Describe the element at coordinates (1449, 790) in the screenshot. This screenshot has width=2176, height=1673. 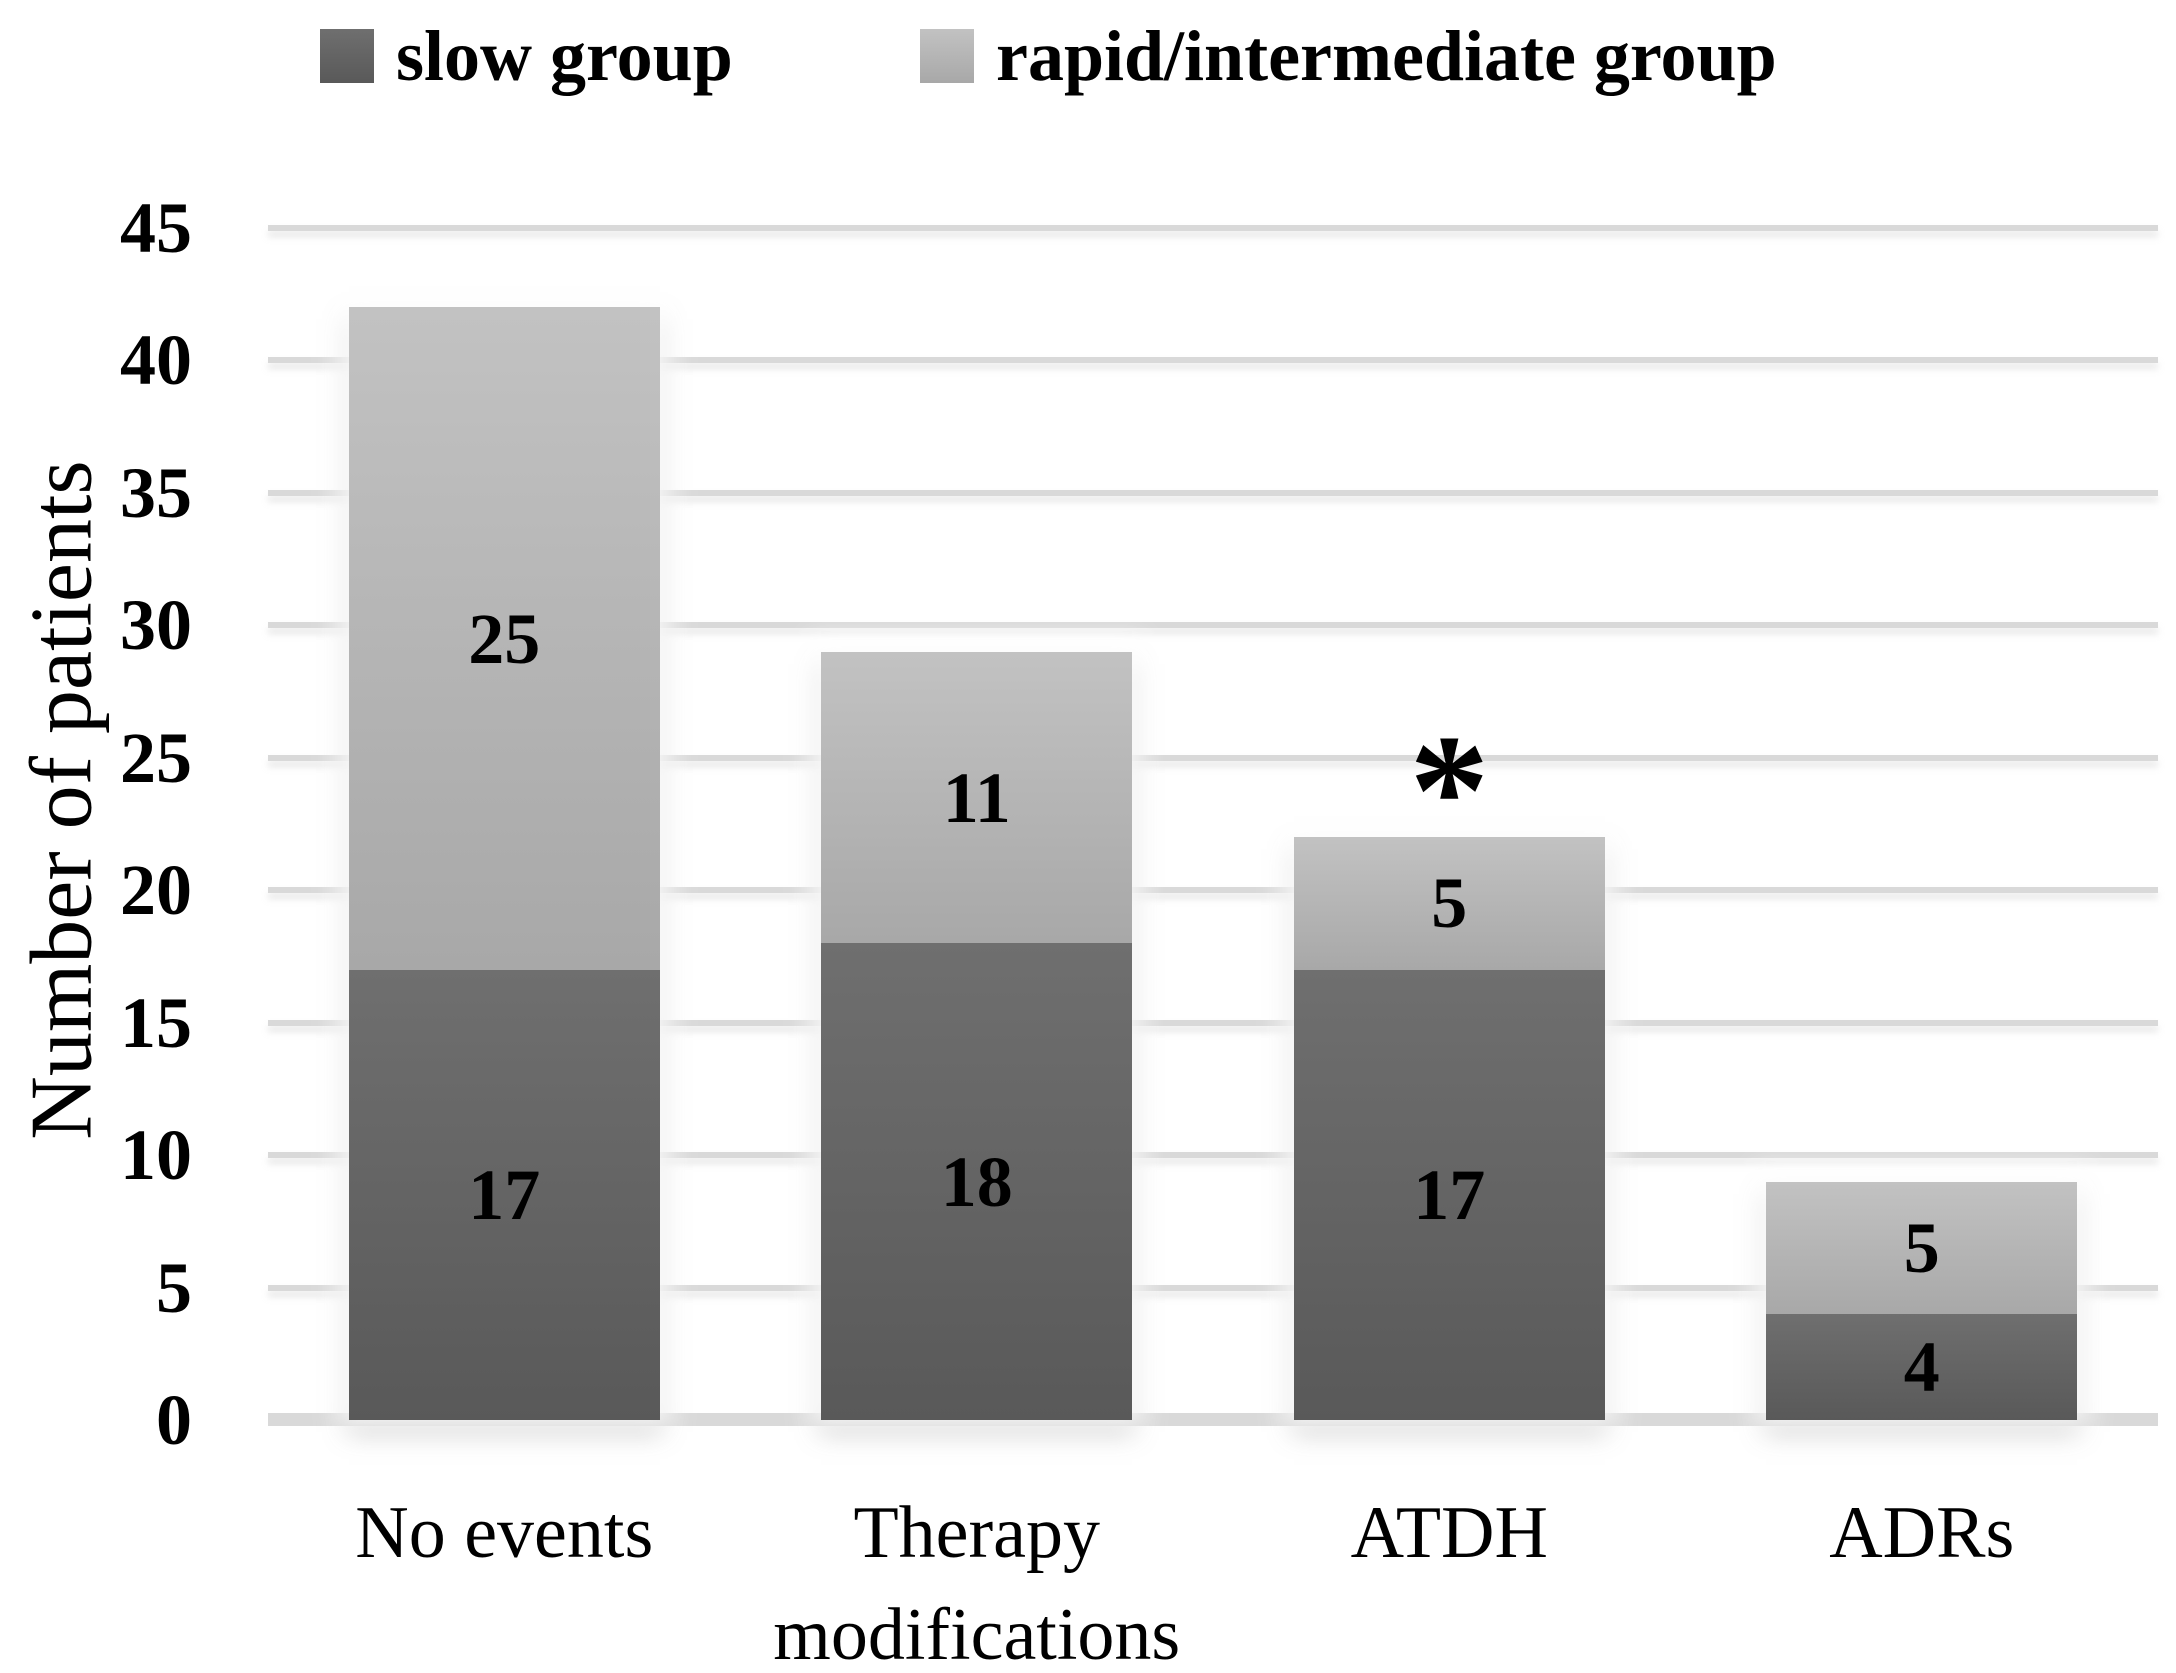
I see `significance-asterisk: *` at that location.